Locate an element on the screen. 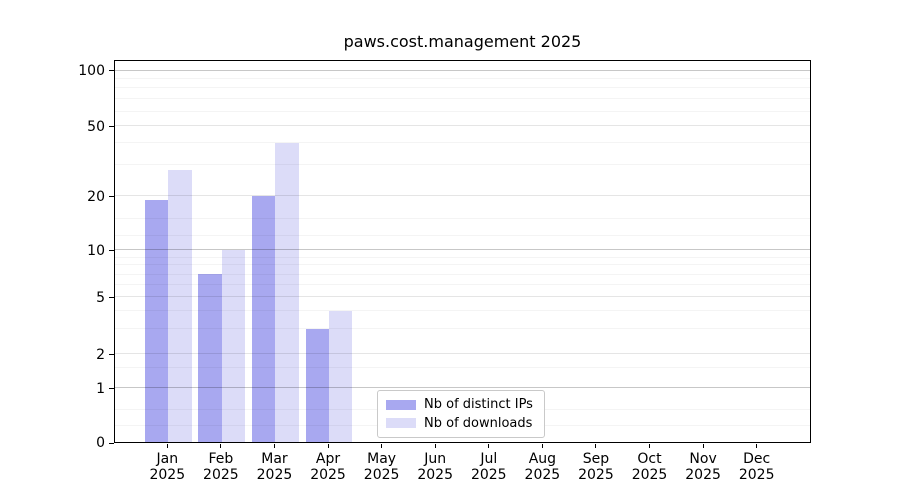 The height and width of the screenshot is (500, 900). legend-item-downloads: Nb of downloads is located at coordinates (461, 423).